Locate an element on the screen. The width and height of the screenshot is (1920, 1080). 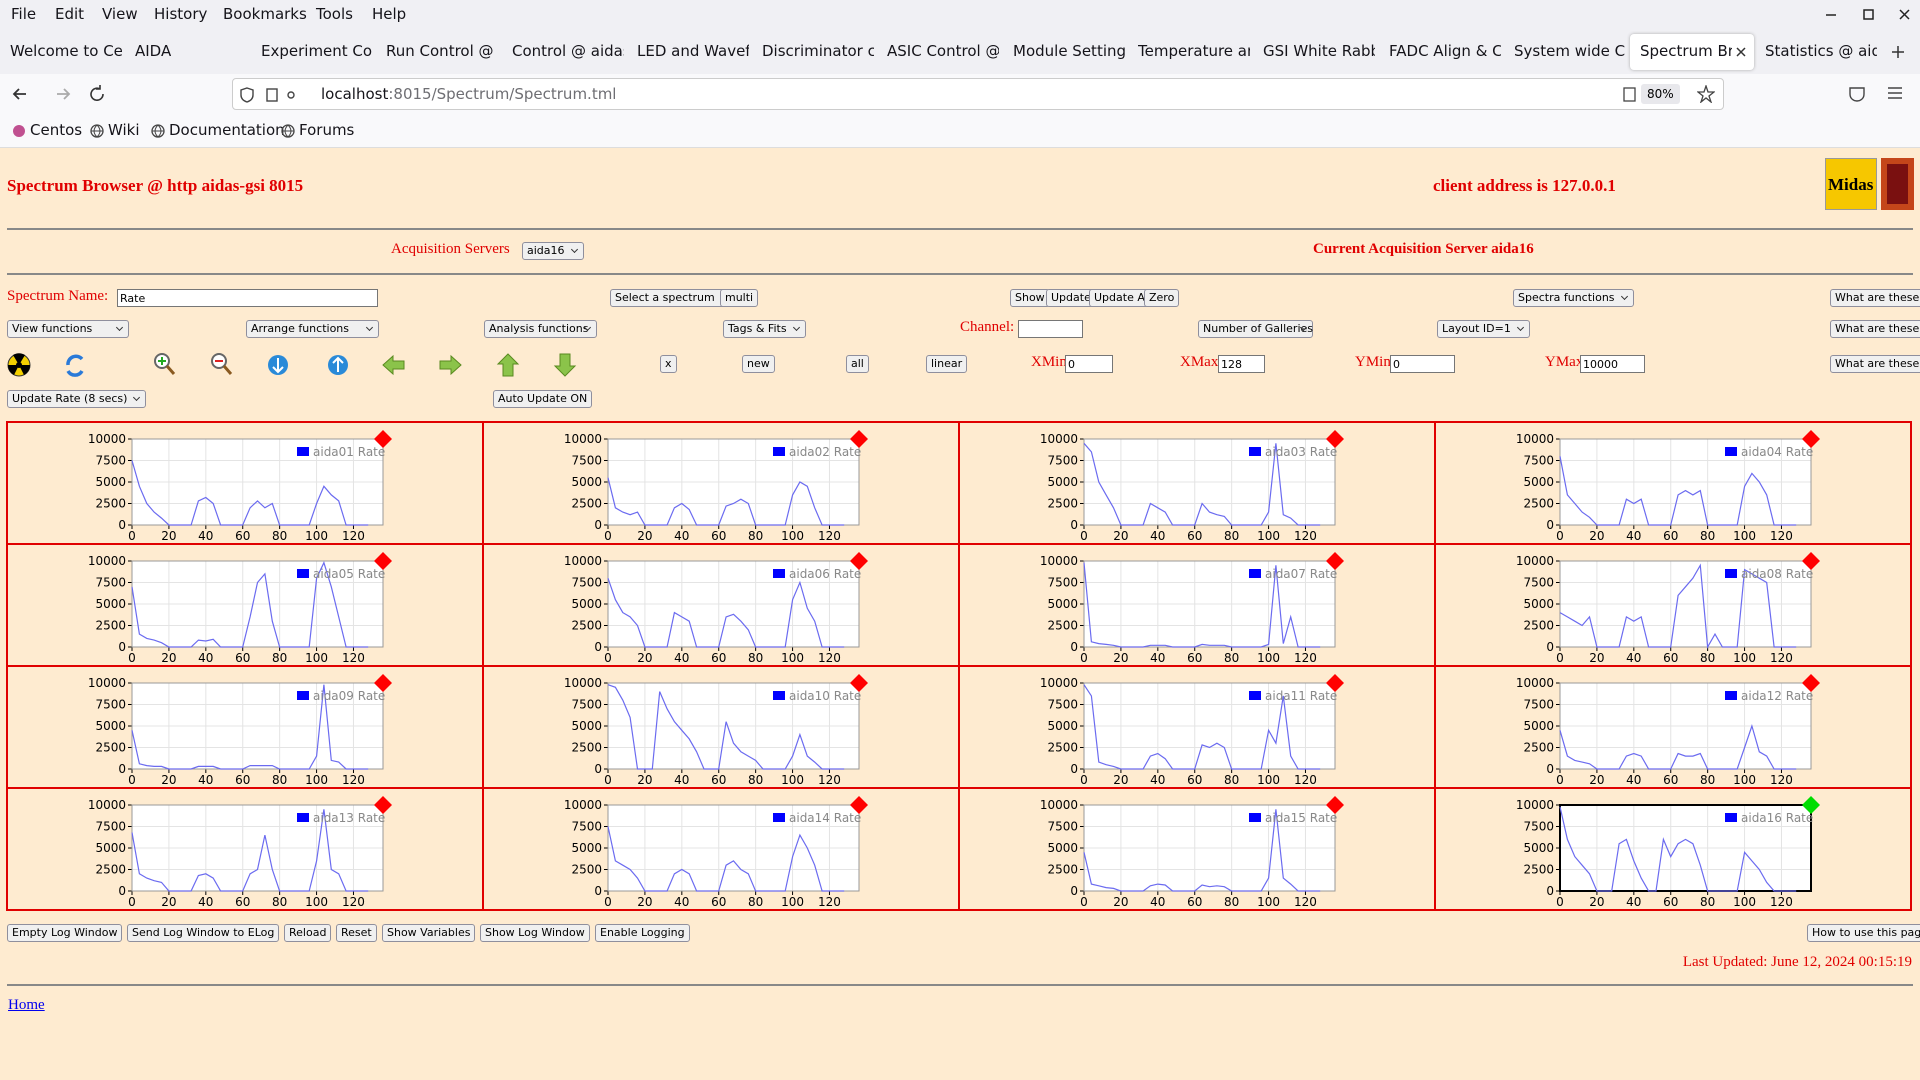
bookmark: Documentation is located at coordinates (227, 130).